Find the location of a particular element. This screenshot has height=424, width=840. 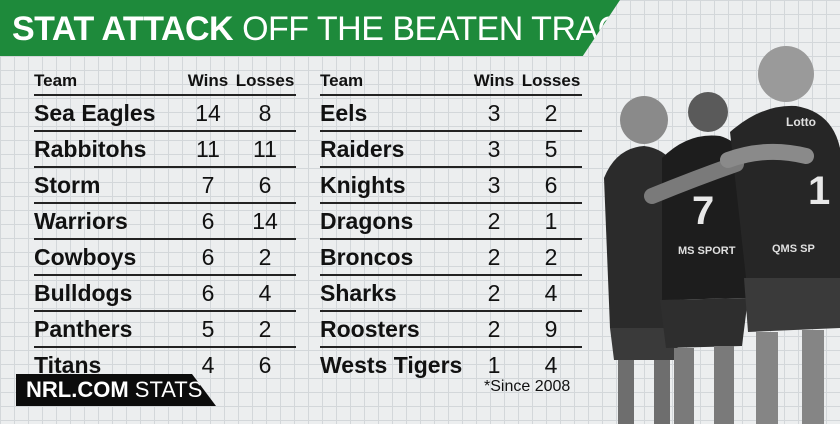

team-name: Roosters is located at coordinates (370, 328).